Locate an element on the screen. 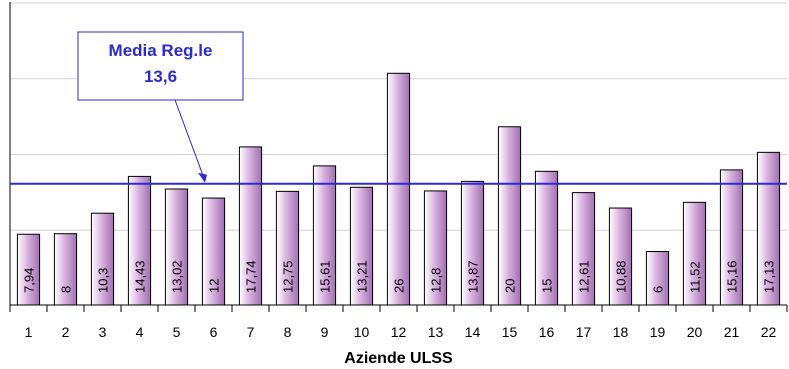 The width and height of the screenshot is (789, 369). bar-value-label: 26 is located at coordinates (399, 286).